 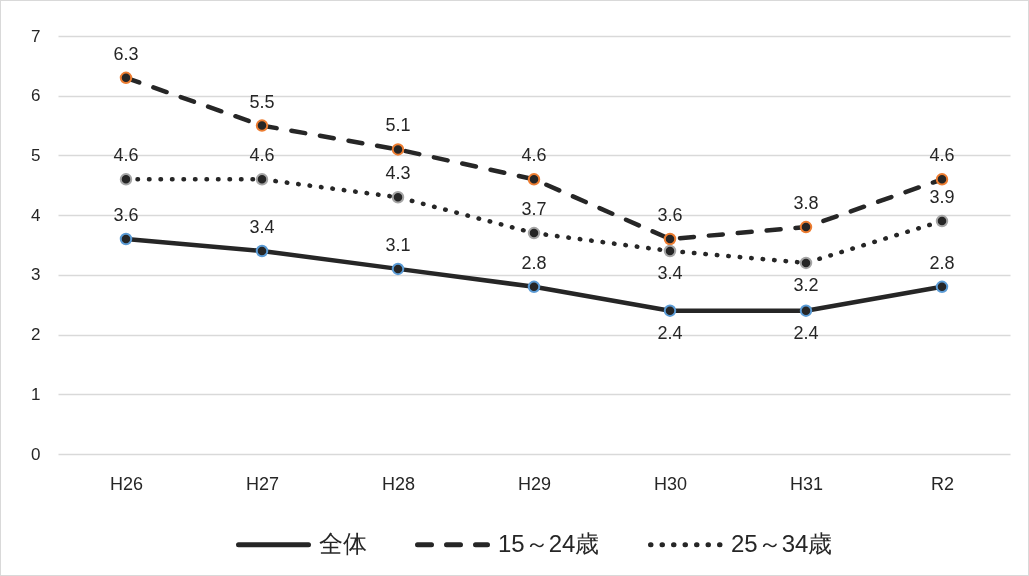 I want to click on x-tick-label: H30, so click(x=670, y=483).